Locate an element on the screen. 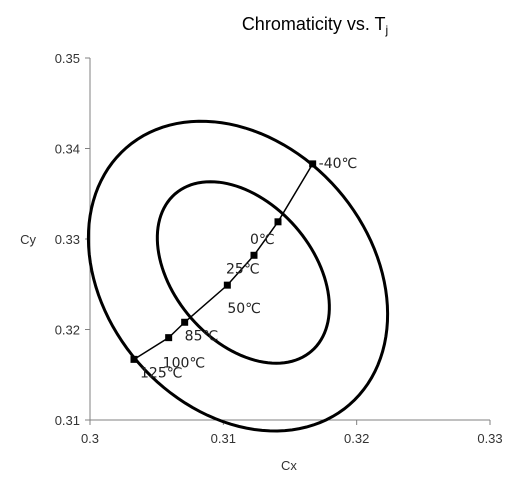  x-axis-label: Cx is located at coordinates (289, 465).